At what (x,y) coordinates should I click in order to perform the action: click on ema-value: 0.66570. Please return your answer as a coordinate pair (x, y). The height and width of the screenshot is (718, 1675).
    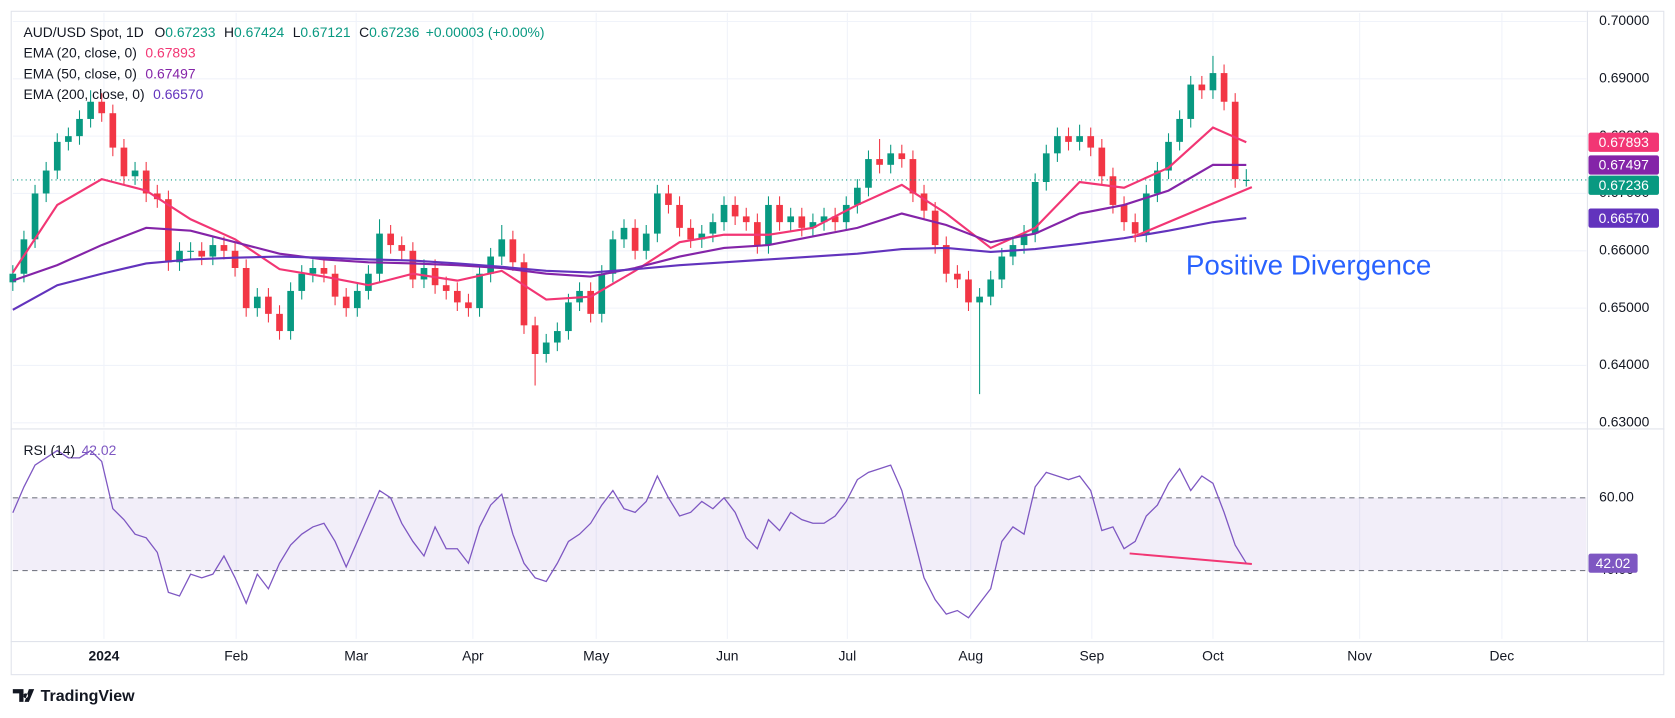
    Looking at the image, I should click on (178, 94).